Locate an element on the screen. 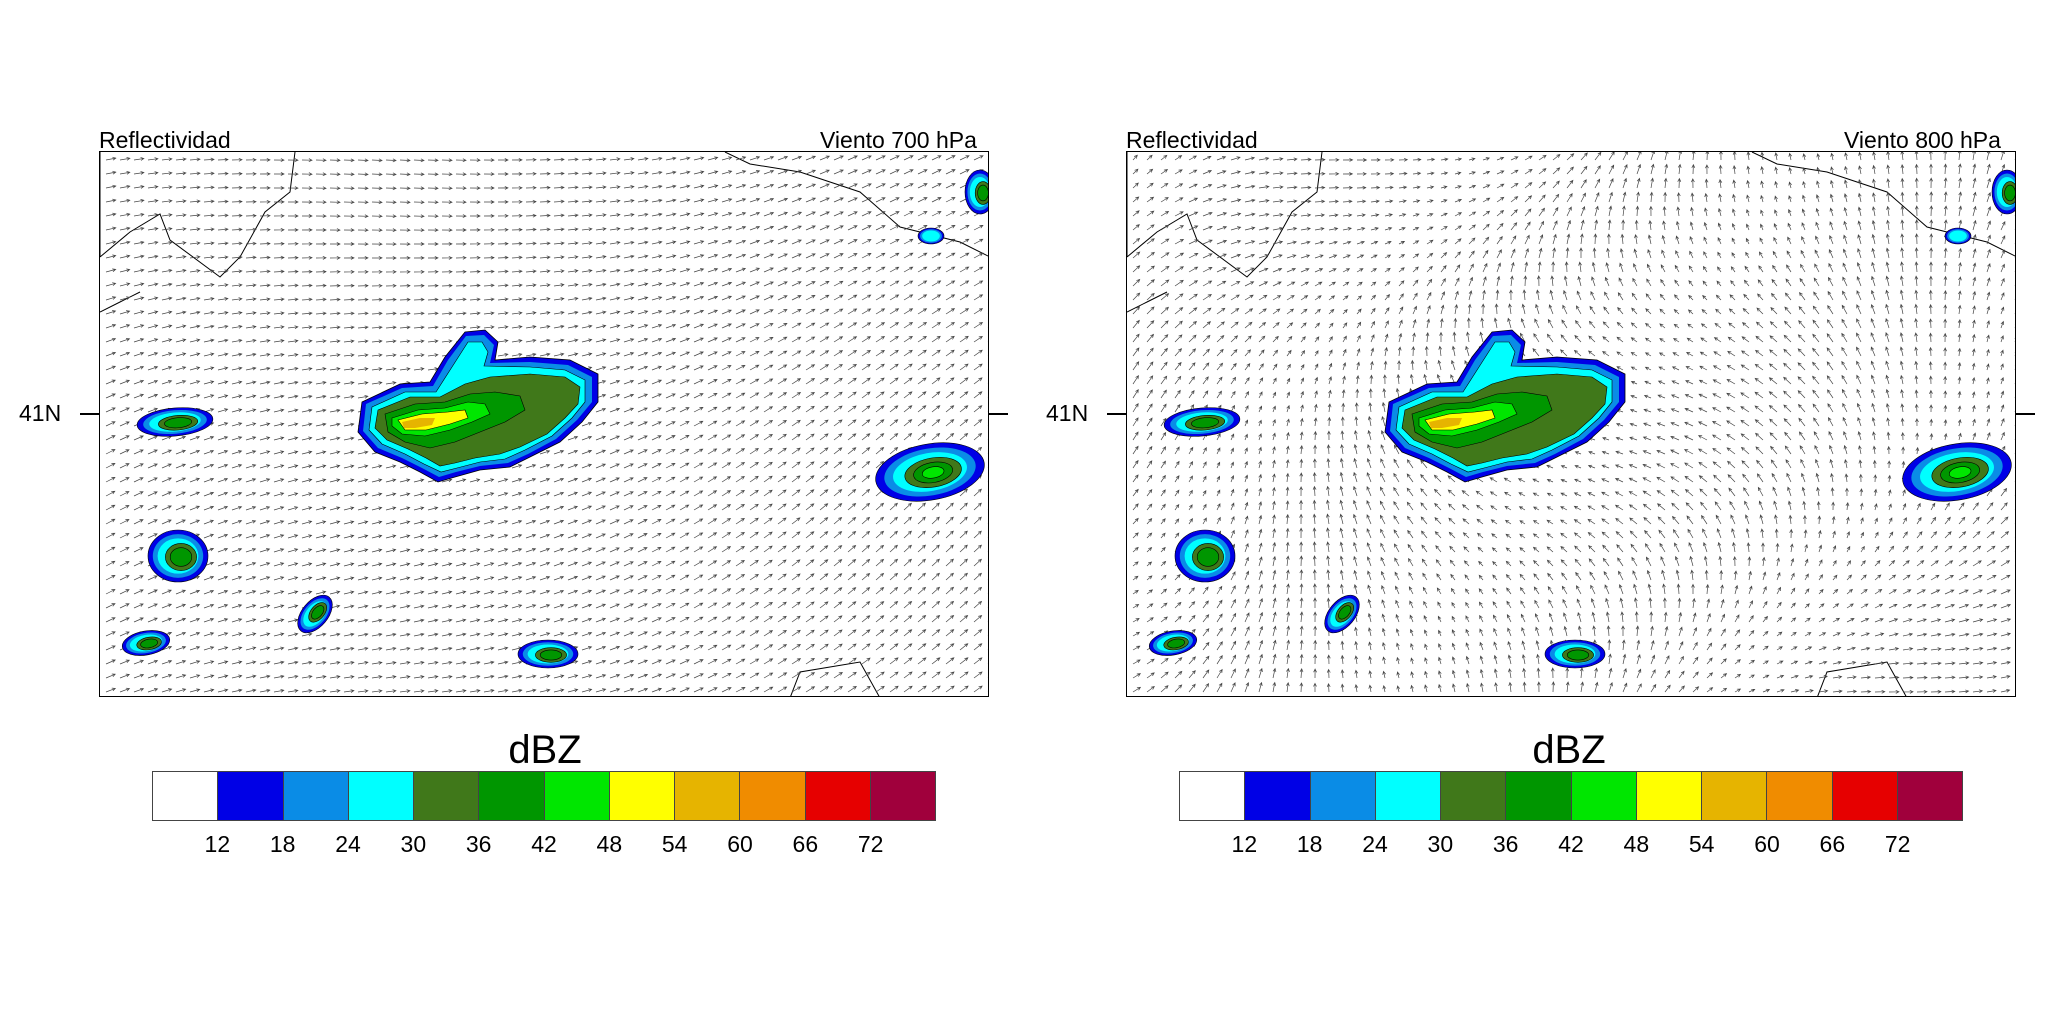 The height and width of the screenshot is (1024, 2048). map-title-right: Viento 800 hPa is located at coordinates (1922, 140).